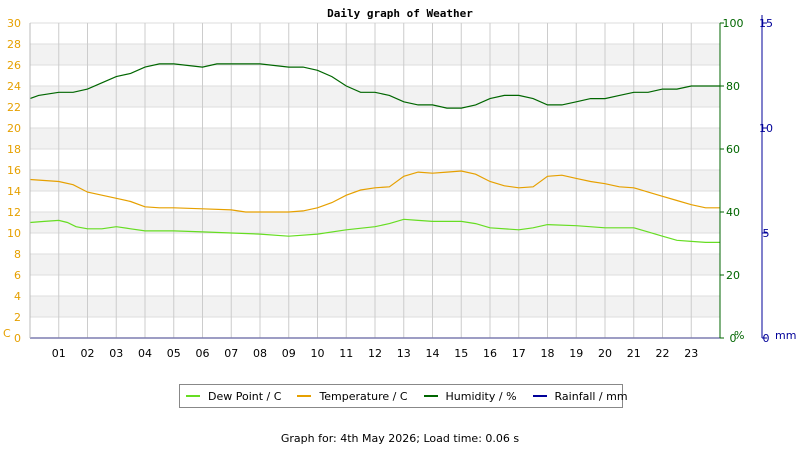  What do you see at coordinates (766, 233) in the screenshot?
I see `rainfall-tick-label: 5` at bounding box center [766, 233].